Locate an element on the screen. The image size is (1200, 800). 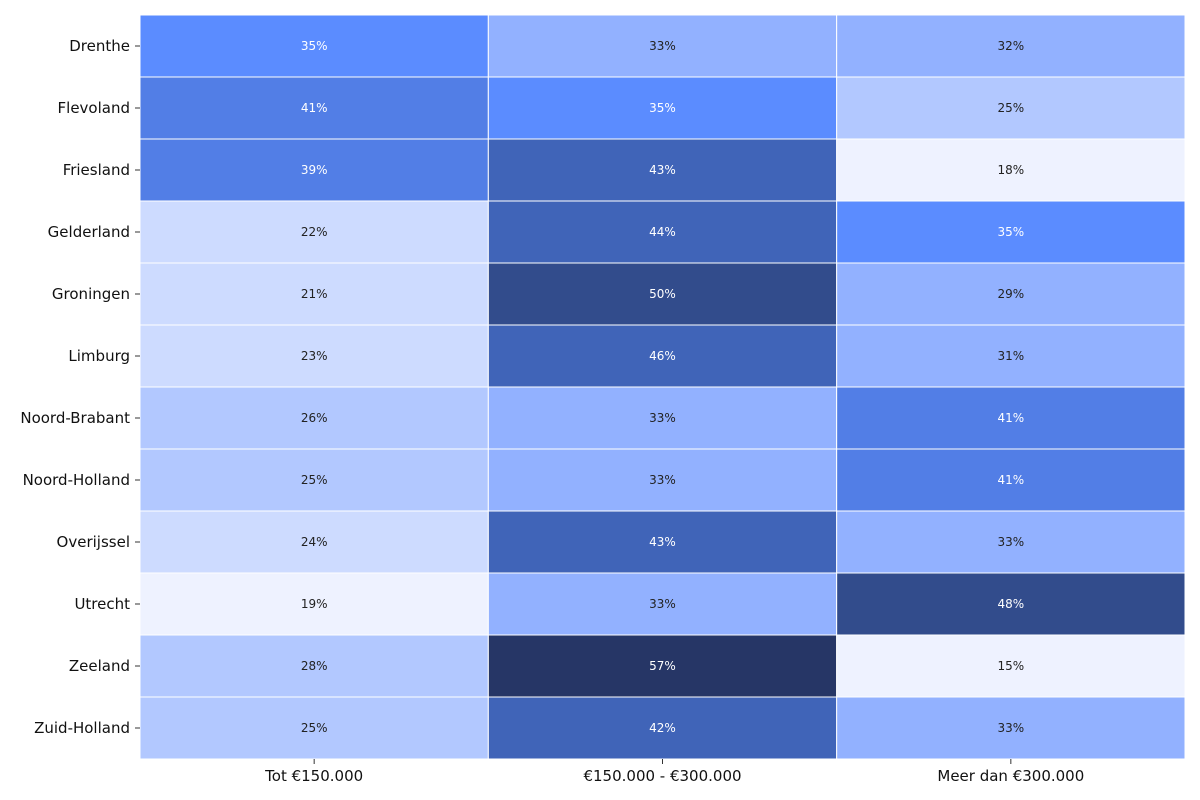
row-label: Flevoland is located at coordinates (94, 108).